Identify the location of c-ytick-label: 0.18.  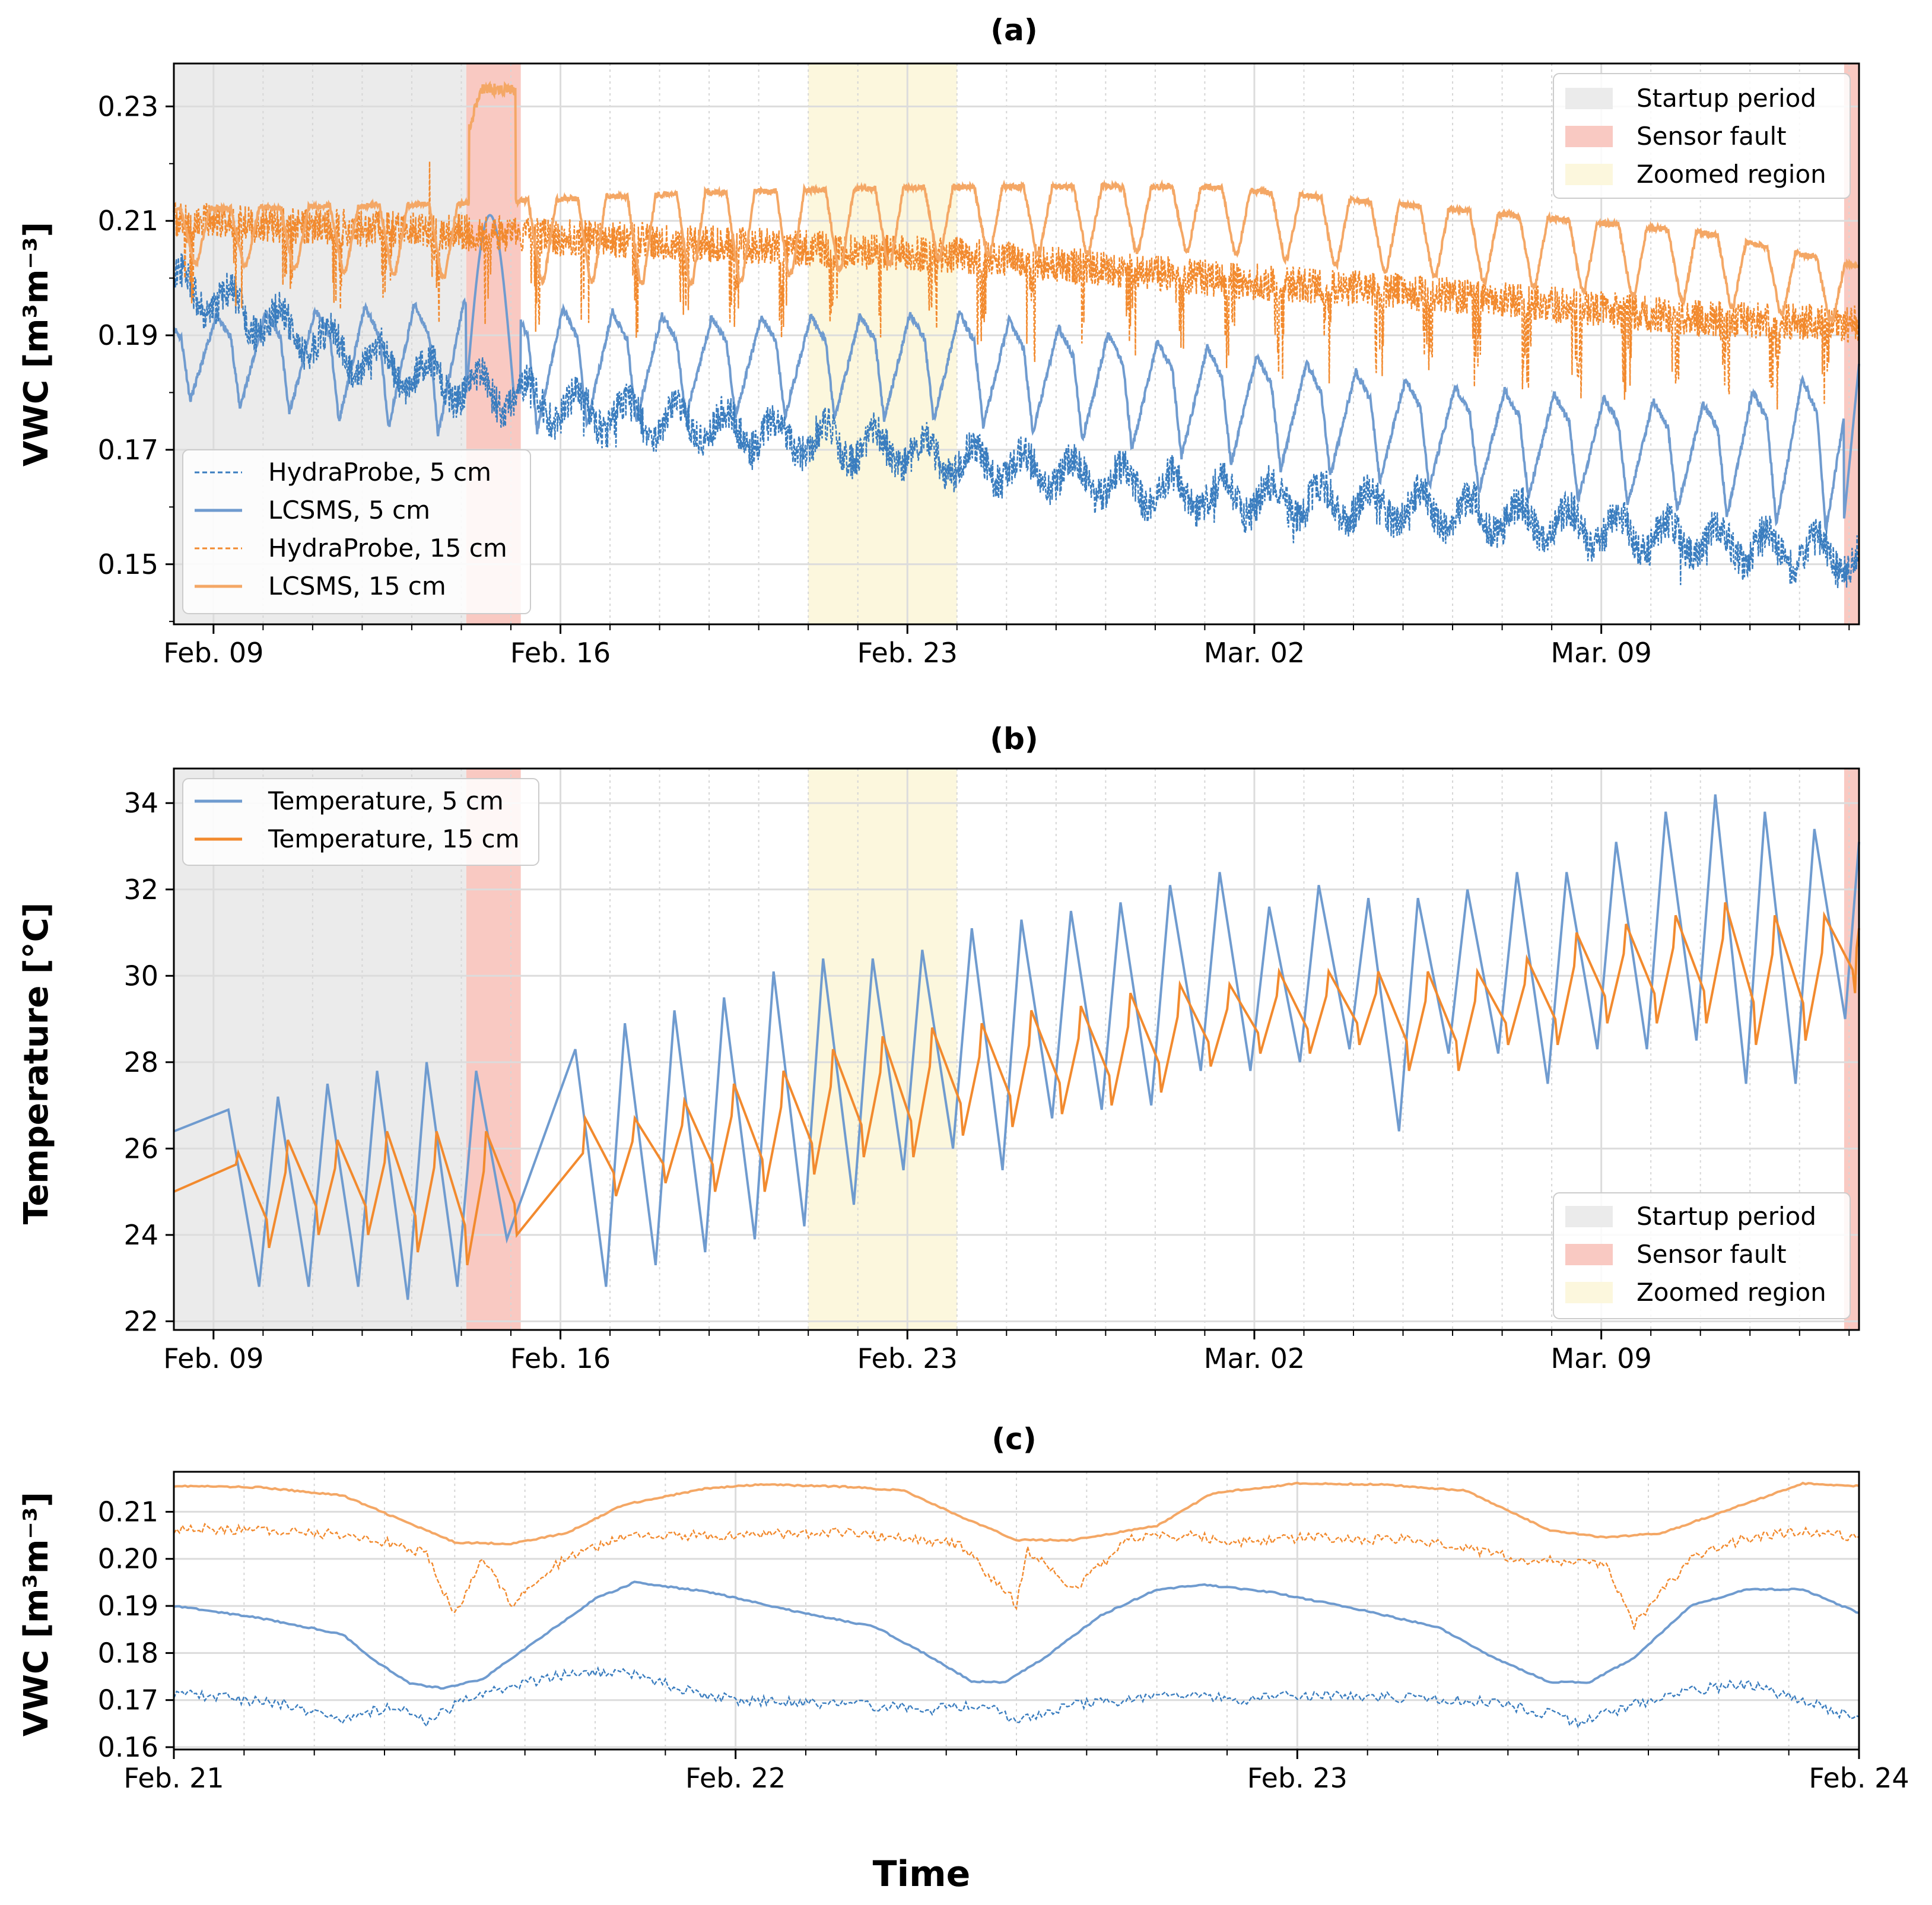
(128, 1653).